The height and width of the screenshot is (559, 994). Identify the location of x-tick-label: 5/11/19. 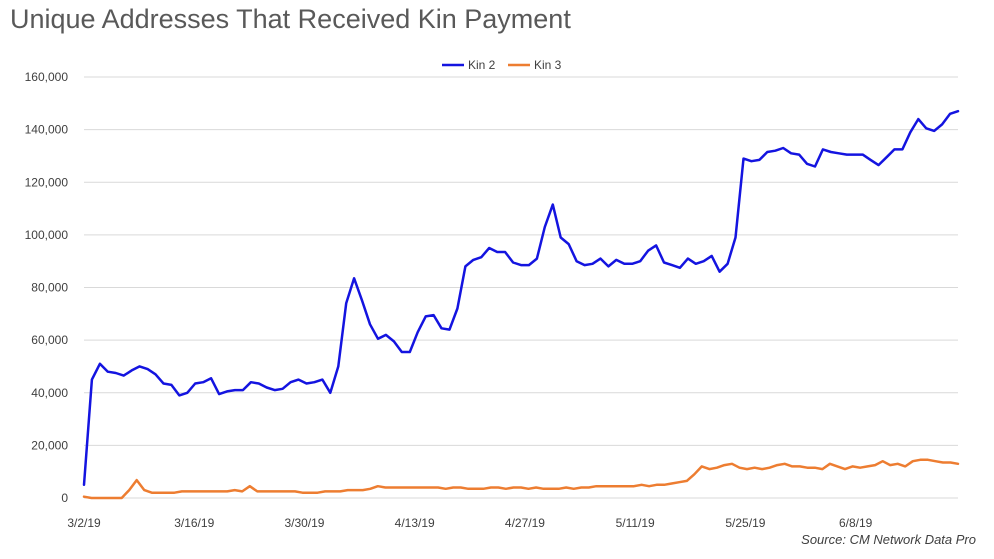
(635, 523).